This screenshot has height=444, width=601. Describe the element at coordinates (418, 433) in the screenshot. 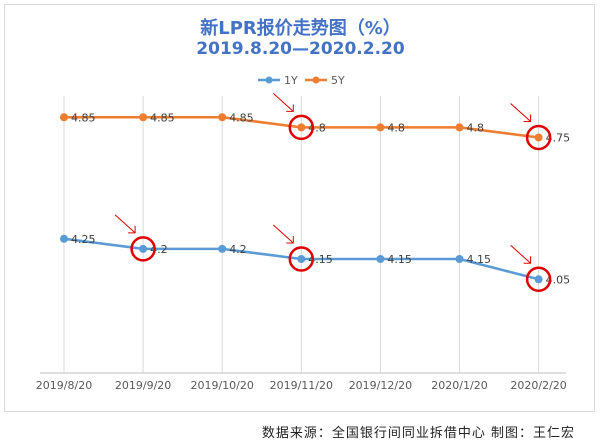

I see `source-note: 数据来源：全国银行间同业拆借中心 制图：王仁宏` at that location.